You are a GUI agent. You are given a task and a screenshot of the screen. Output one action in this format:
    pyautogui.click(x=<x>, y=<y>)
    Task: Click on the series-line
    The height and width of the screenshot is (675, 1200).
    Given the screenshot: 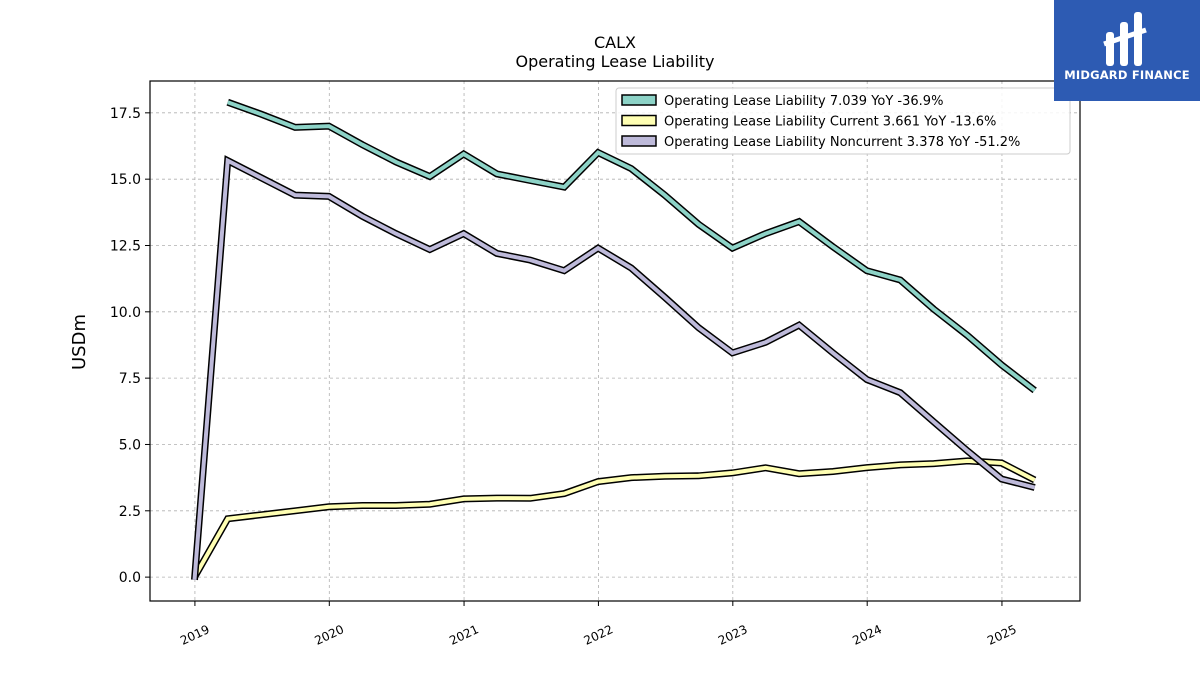 What is the action you would take?
    pyautogui.click(x=614, y=518)
    